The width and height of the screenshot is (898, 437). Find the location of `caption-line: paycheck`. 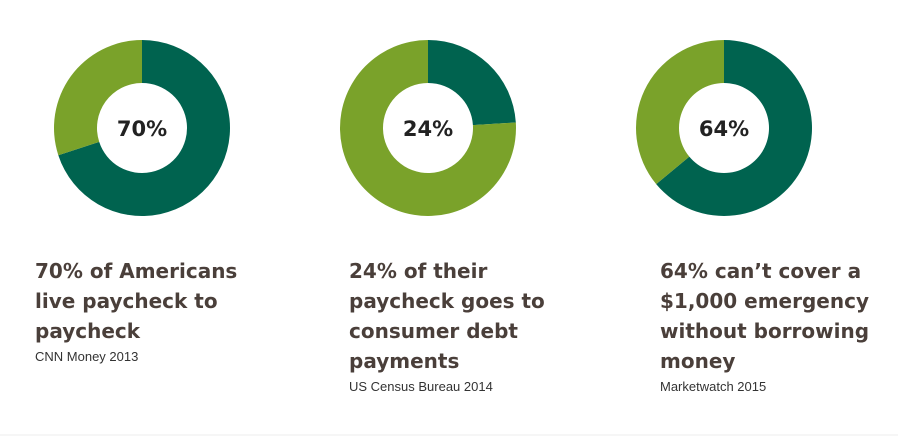

caption-line: paycheck is located at coordinates (88, 331).